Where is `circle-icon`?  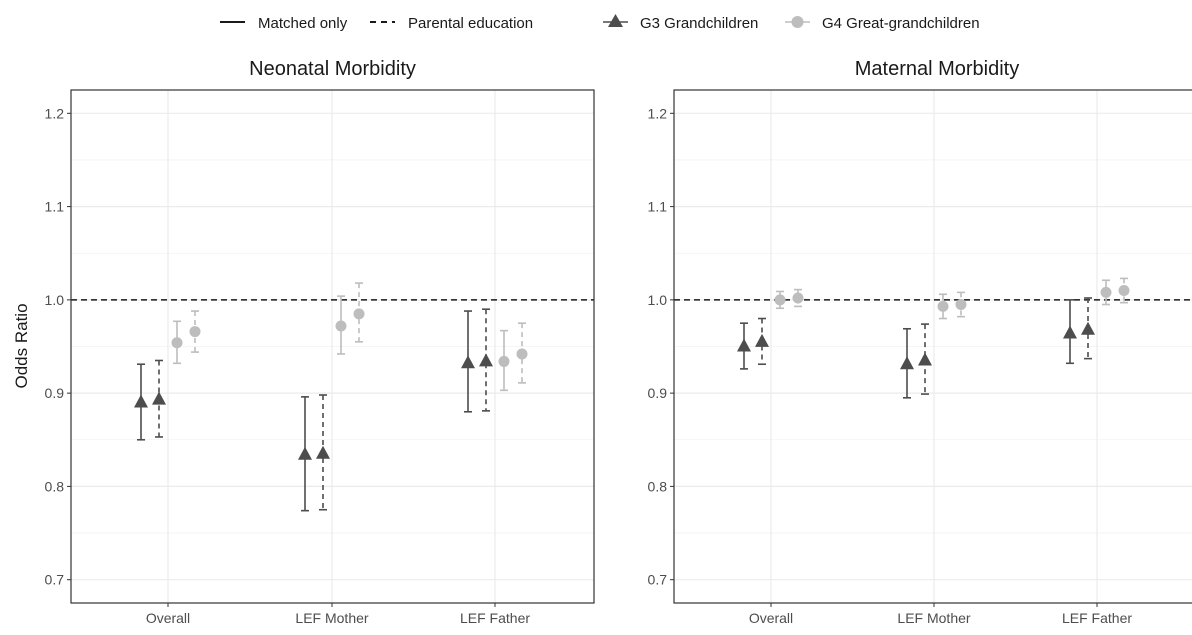 circle-icon is located at coordinates (797, 22).